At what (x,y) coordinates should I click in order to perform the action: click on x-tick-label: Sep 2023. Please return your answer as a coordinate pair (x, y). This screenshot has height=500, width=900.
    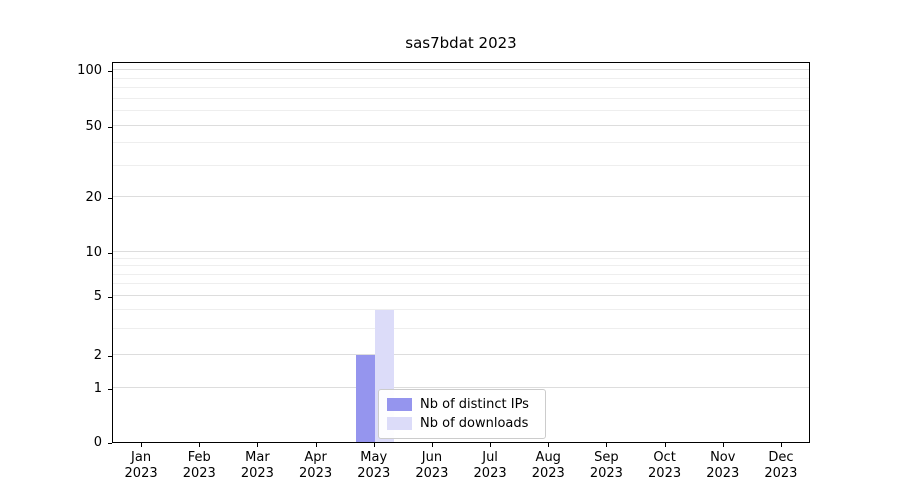
    Looking at the image, I should click on (606, 466).